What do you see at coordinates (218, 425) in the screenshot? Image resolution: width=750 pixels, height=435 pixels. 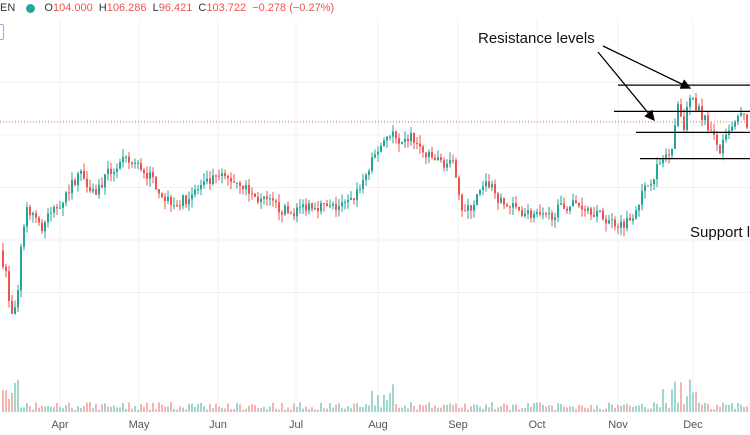 I see `x-tick-label: Jun` at bounding box center [218, 425].